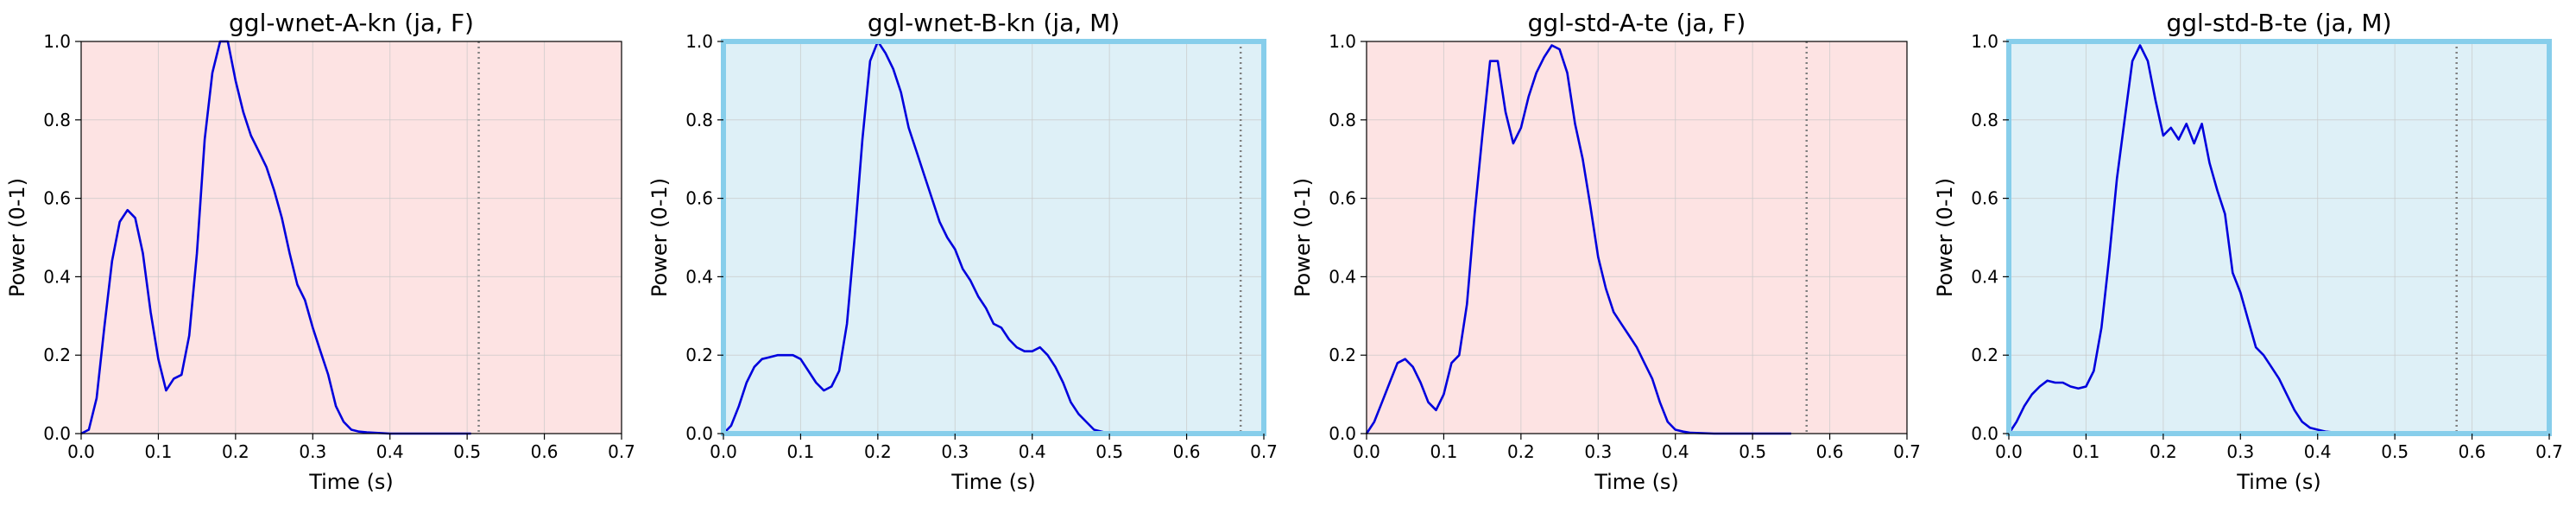  Describe the element at coordinates (994, 23) in the screenshot. I see `chart-title: ggl-wnet-B-kn (ja, M)` at that location.